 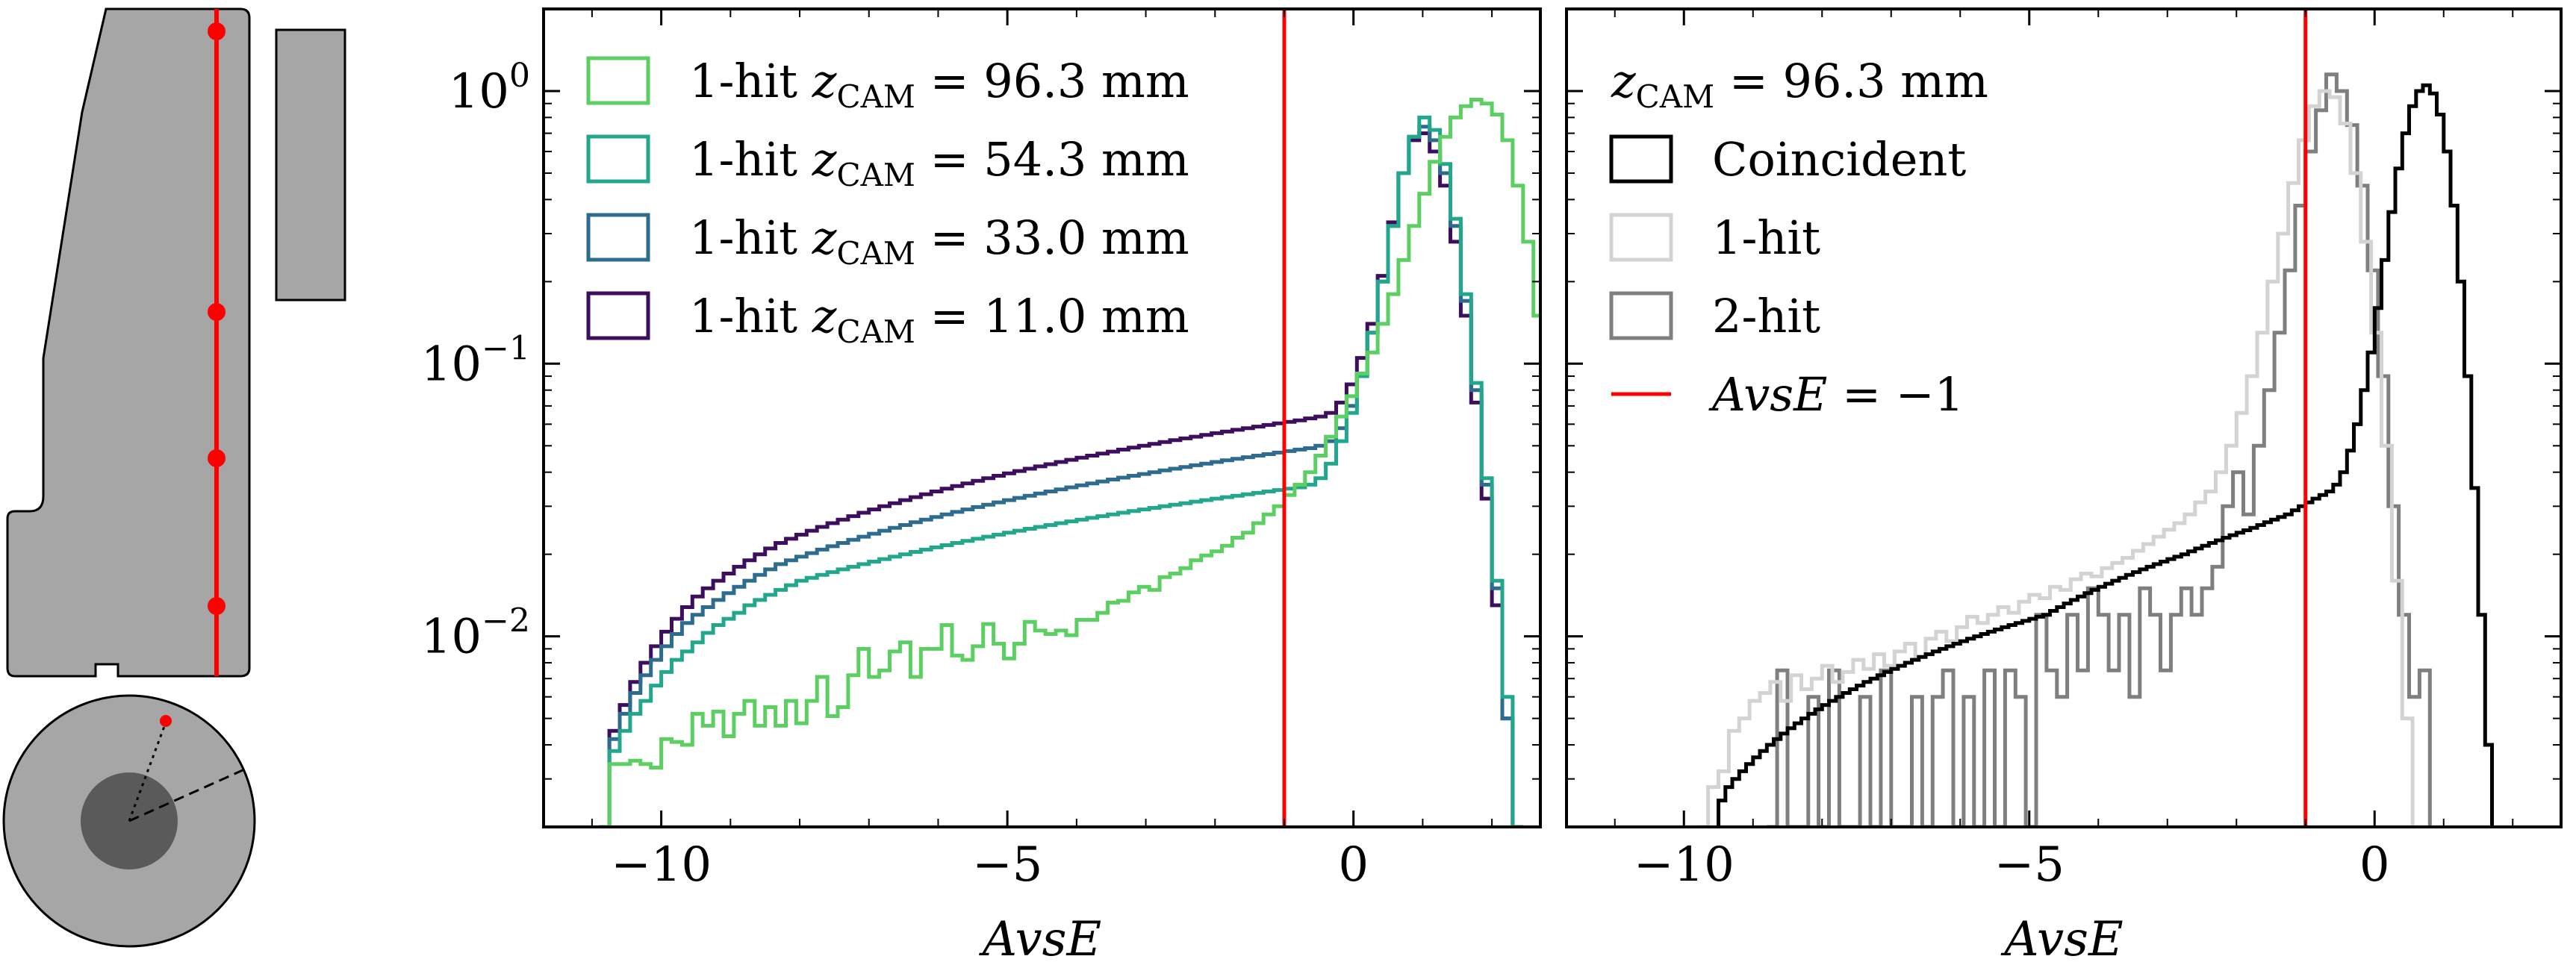 I want to click on legend-entry-label: 1-hit zCAM = 54.3 mm, so click(x=939, y=163).